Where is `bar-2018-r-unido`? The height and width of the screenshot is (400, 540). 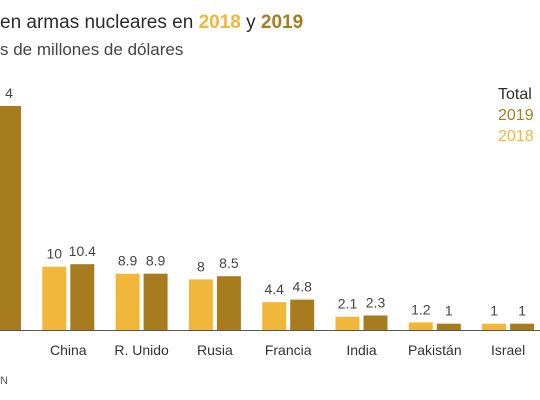 bar-2018-r-unido is located at coordinates (127, 301).